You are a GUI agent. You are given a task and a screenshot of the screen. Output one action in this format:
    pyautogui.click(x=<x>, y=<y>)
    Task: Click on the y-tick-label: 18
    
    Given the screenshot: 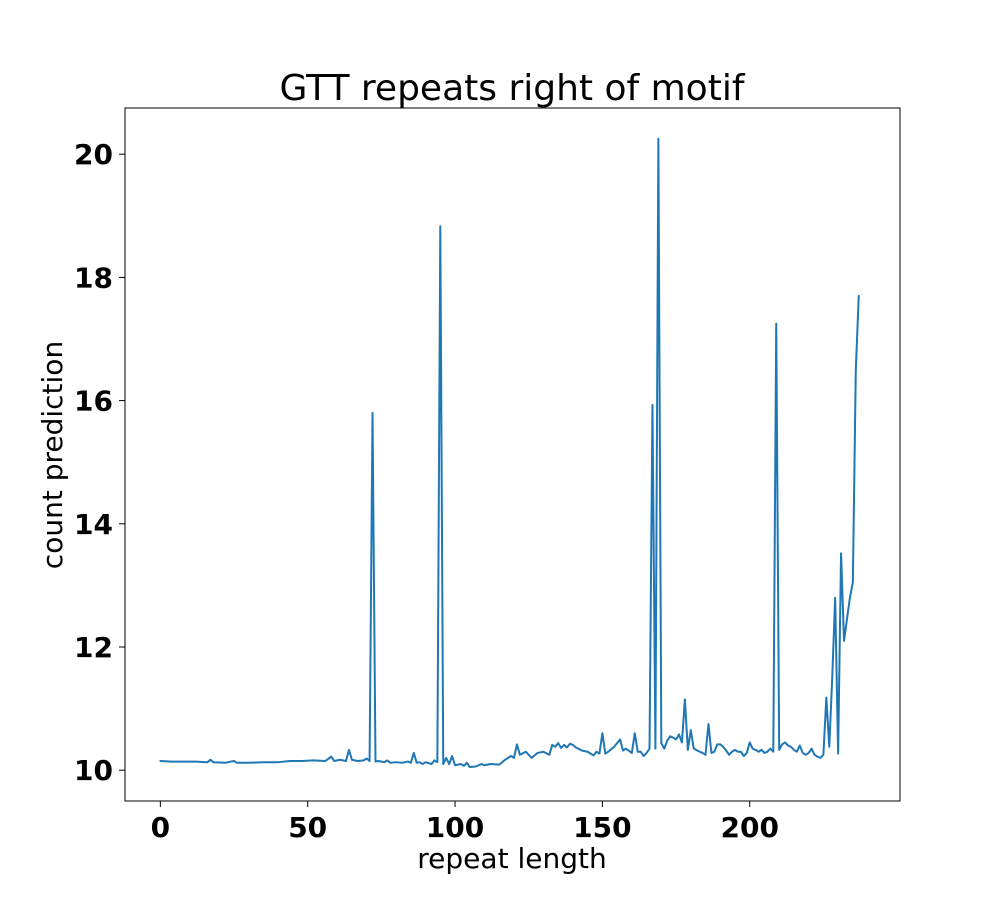 What is the action you would take?
    pyautogui.click(x=93, y=277)
    